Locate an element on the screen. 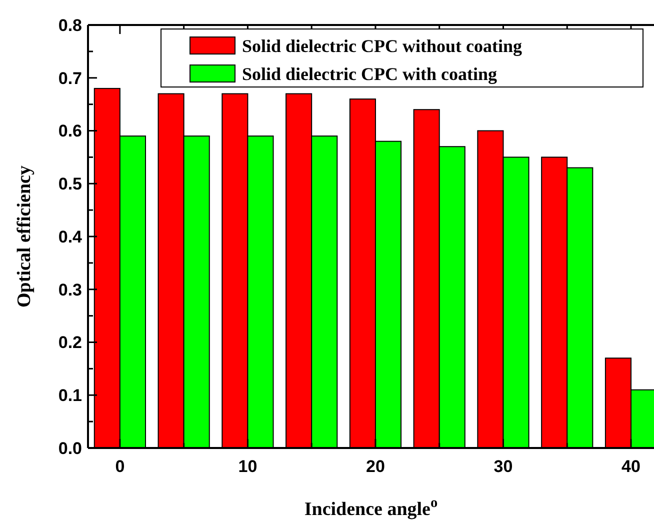  x-tick-label: 30 is located at coordinates (503, 466).